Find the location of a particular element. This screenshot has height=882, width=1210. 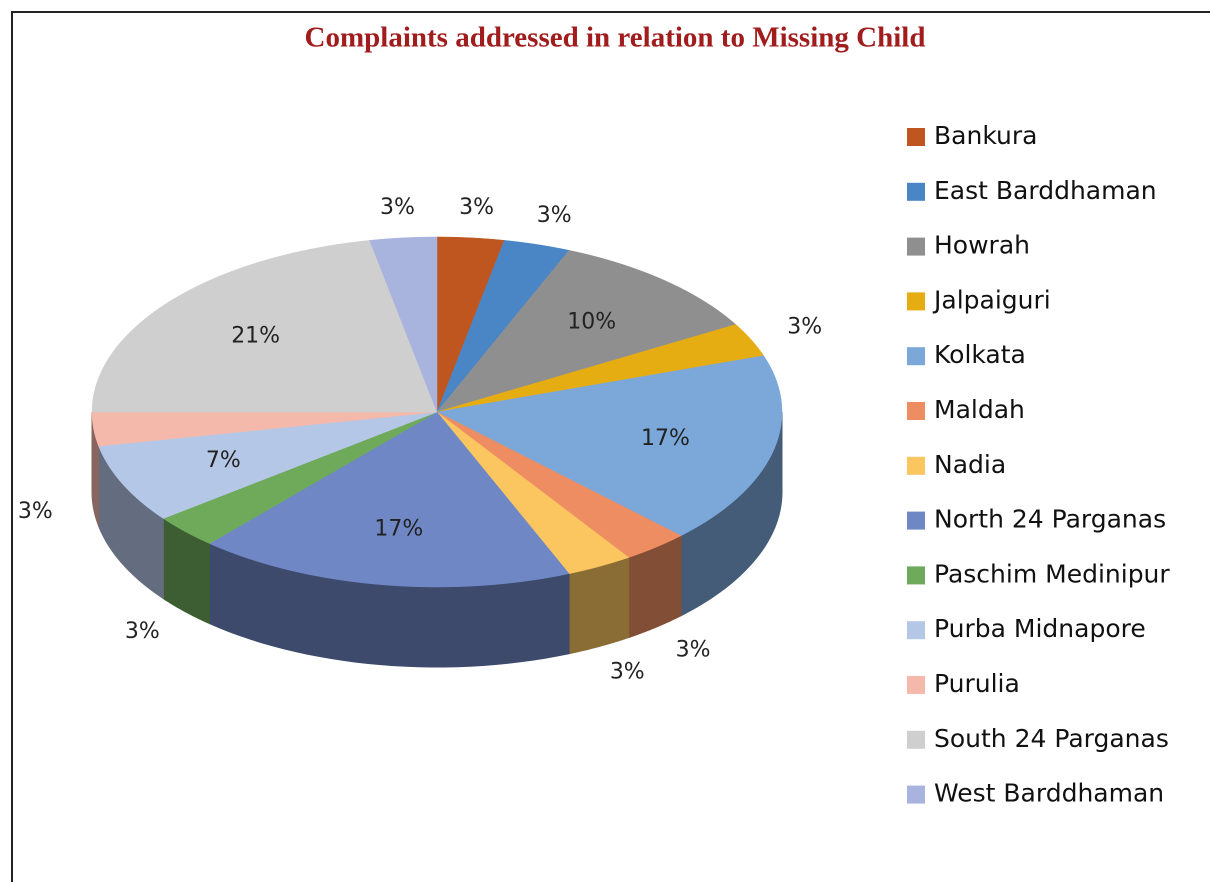

legend-label: North 24 Parganas is located at coordinates (1050, 519).